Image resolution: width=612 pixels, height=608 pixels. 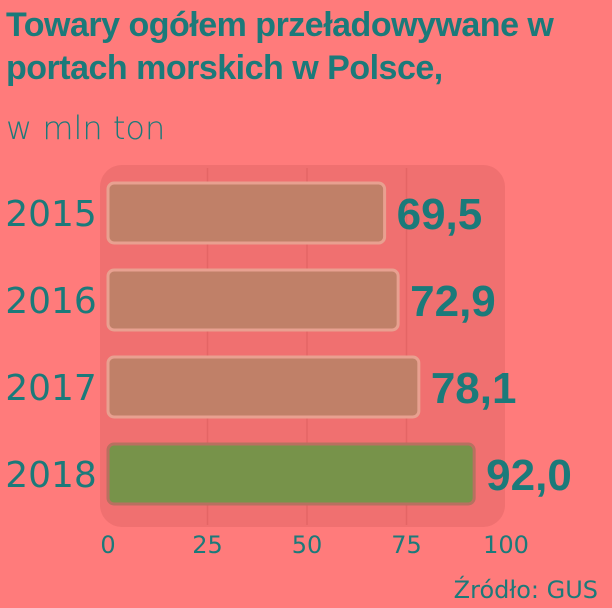 What do you see at coordinates (107, 545) in the screenshot?
I see `x-tick-label: 0` at bounding box center [107, 545].